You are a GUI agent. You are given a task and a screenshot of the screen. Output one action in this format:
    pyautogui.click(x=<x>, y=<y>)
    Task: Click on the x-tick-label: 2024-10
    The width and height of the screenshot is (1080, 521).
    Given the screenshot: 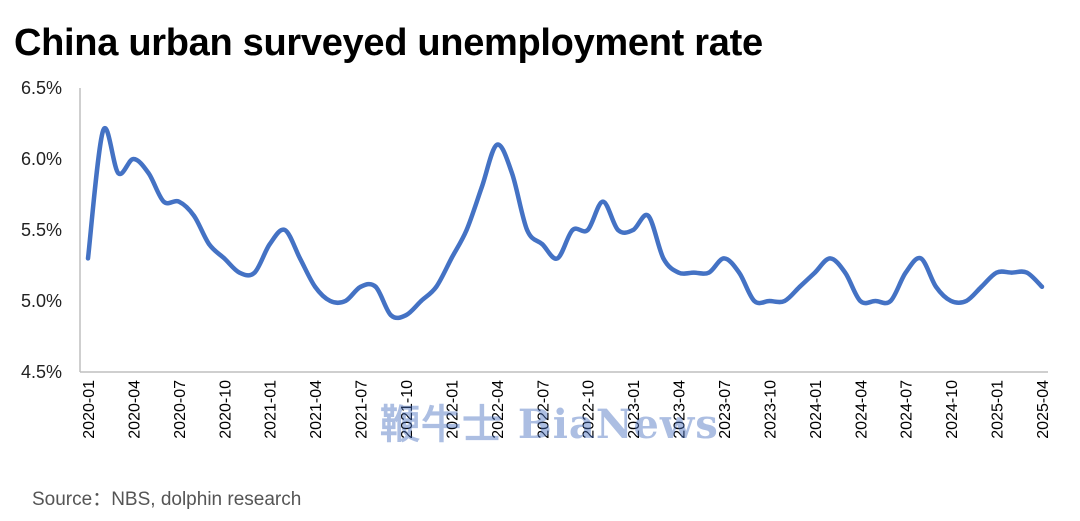 What is the action you would take?
    pyautogui.click(x=952, y=409)
    